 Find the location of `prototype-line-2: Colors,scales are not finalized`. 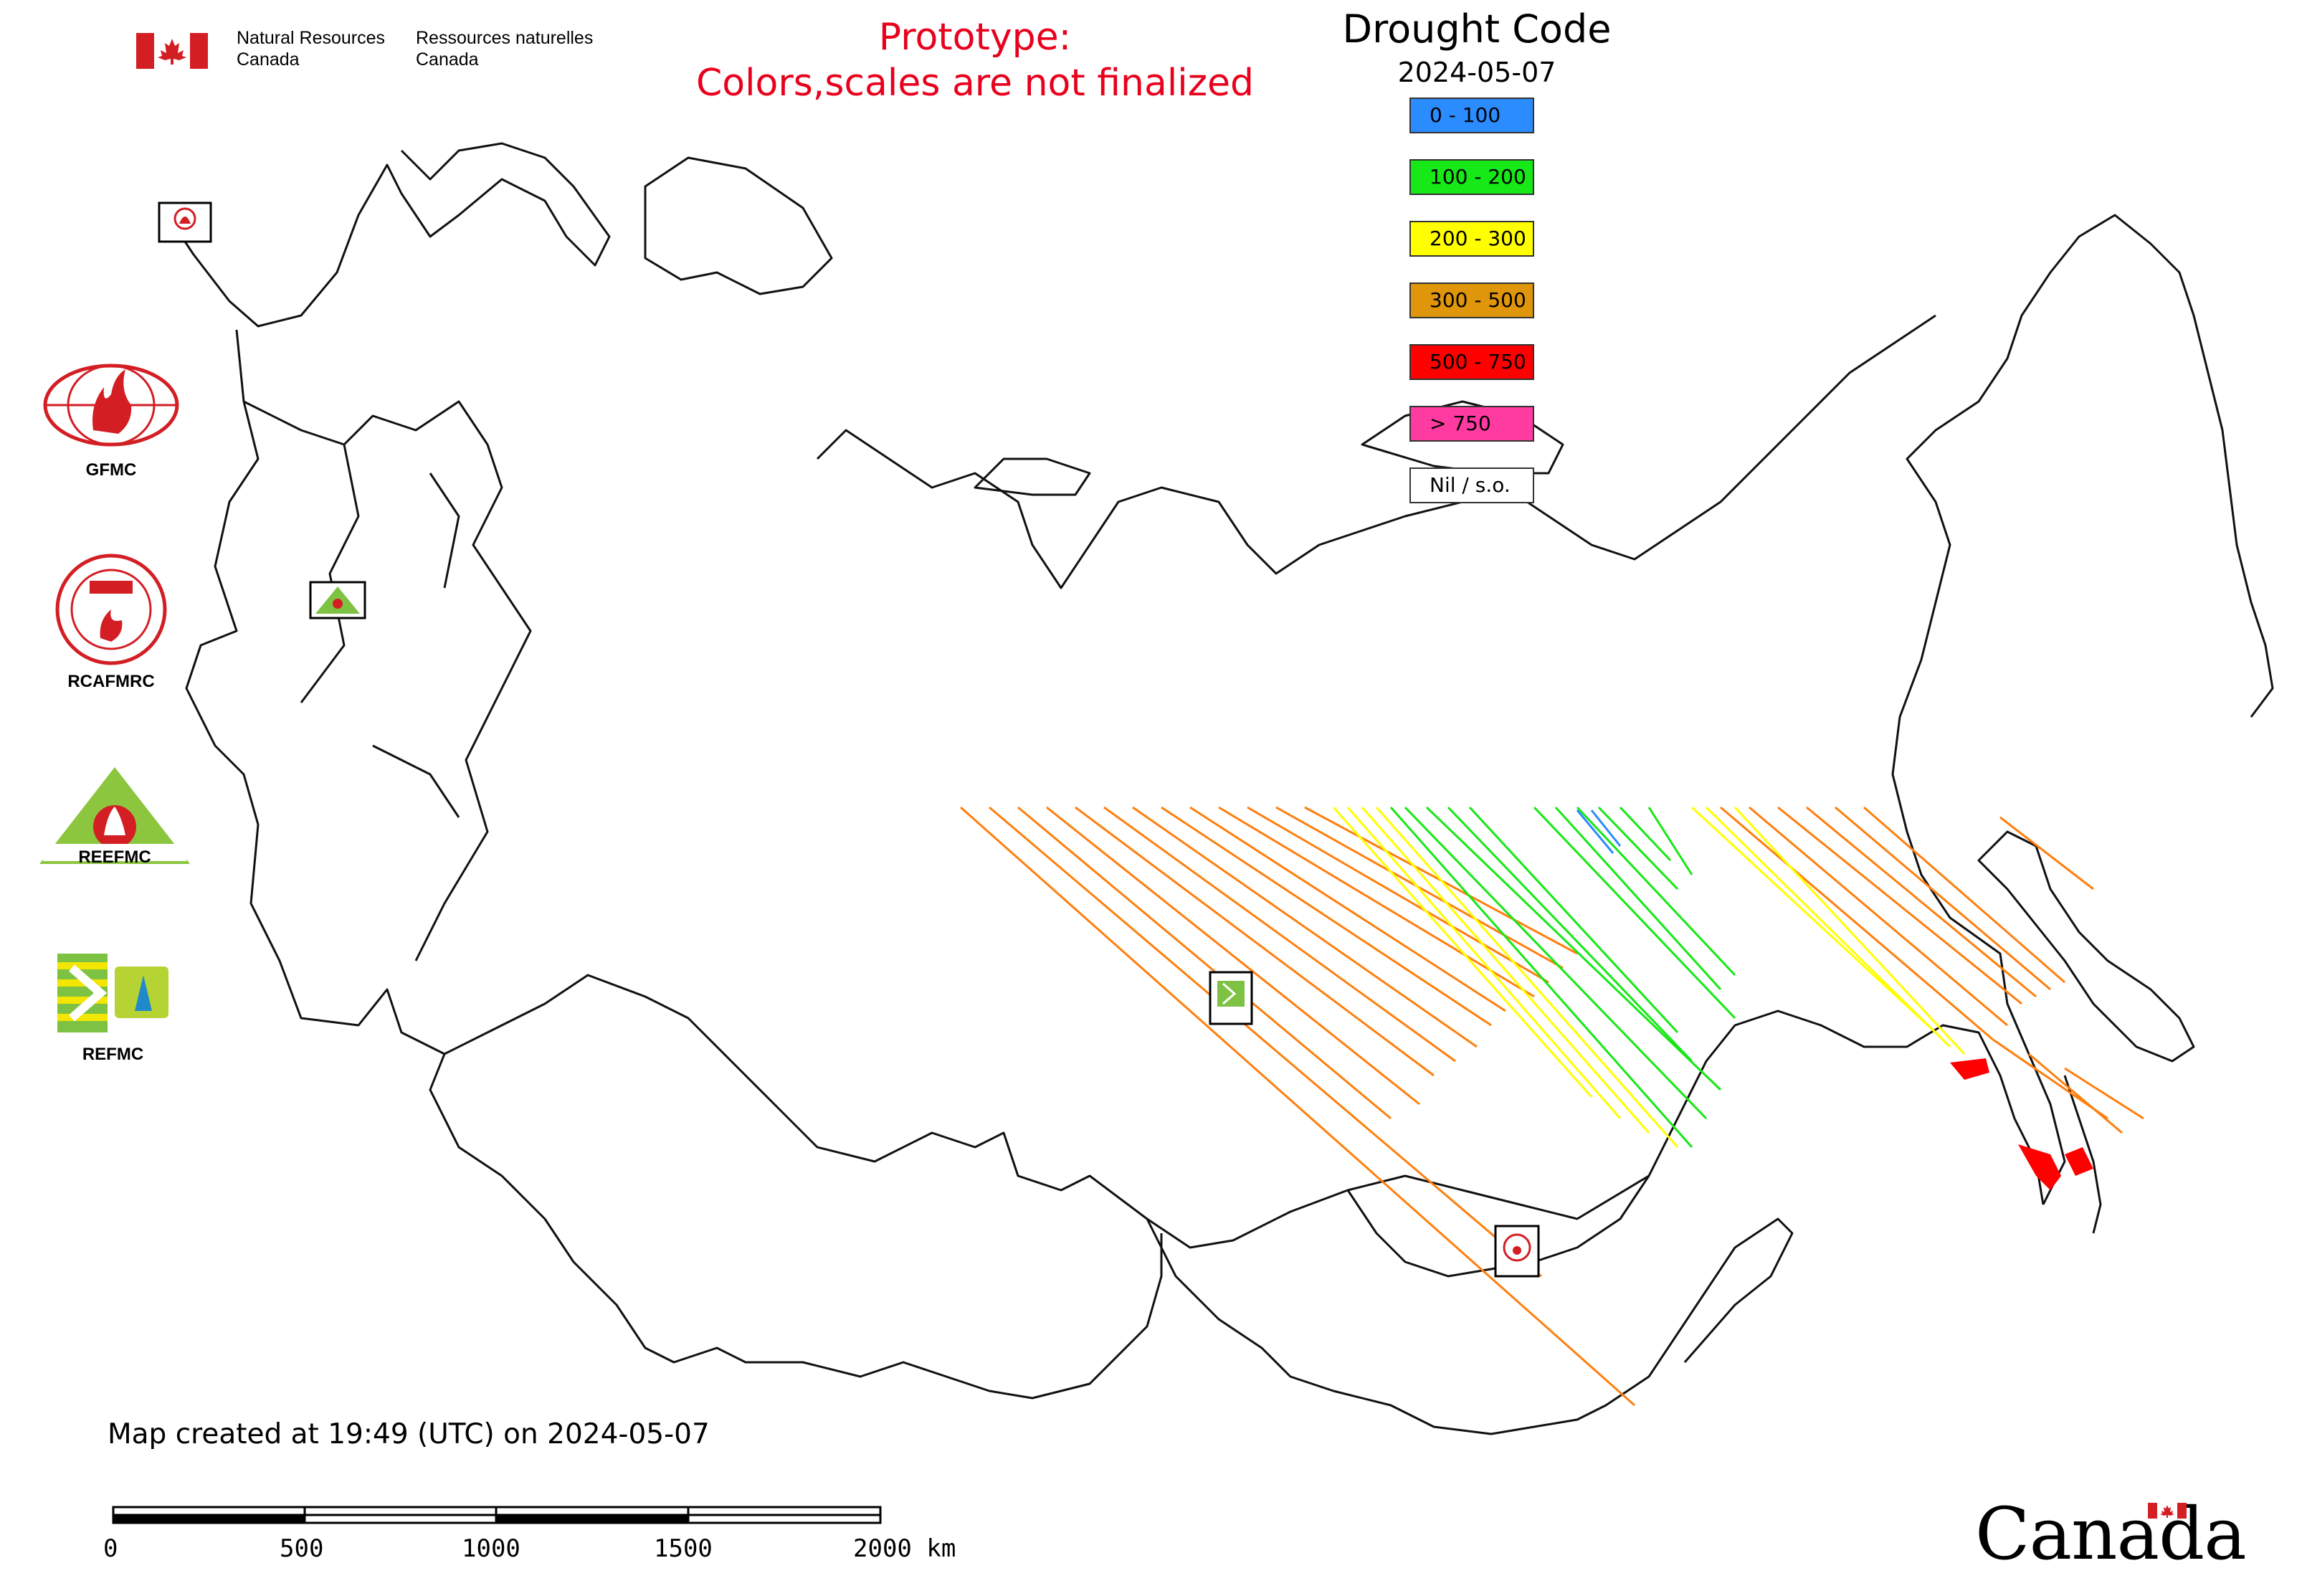

prototype-line-2: Colors,scales are not finalized is located at coordinates (975, 83).